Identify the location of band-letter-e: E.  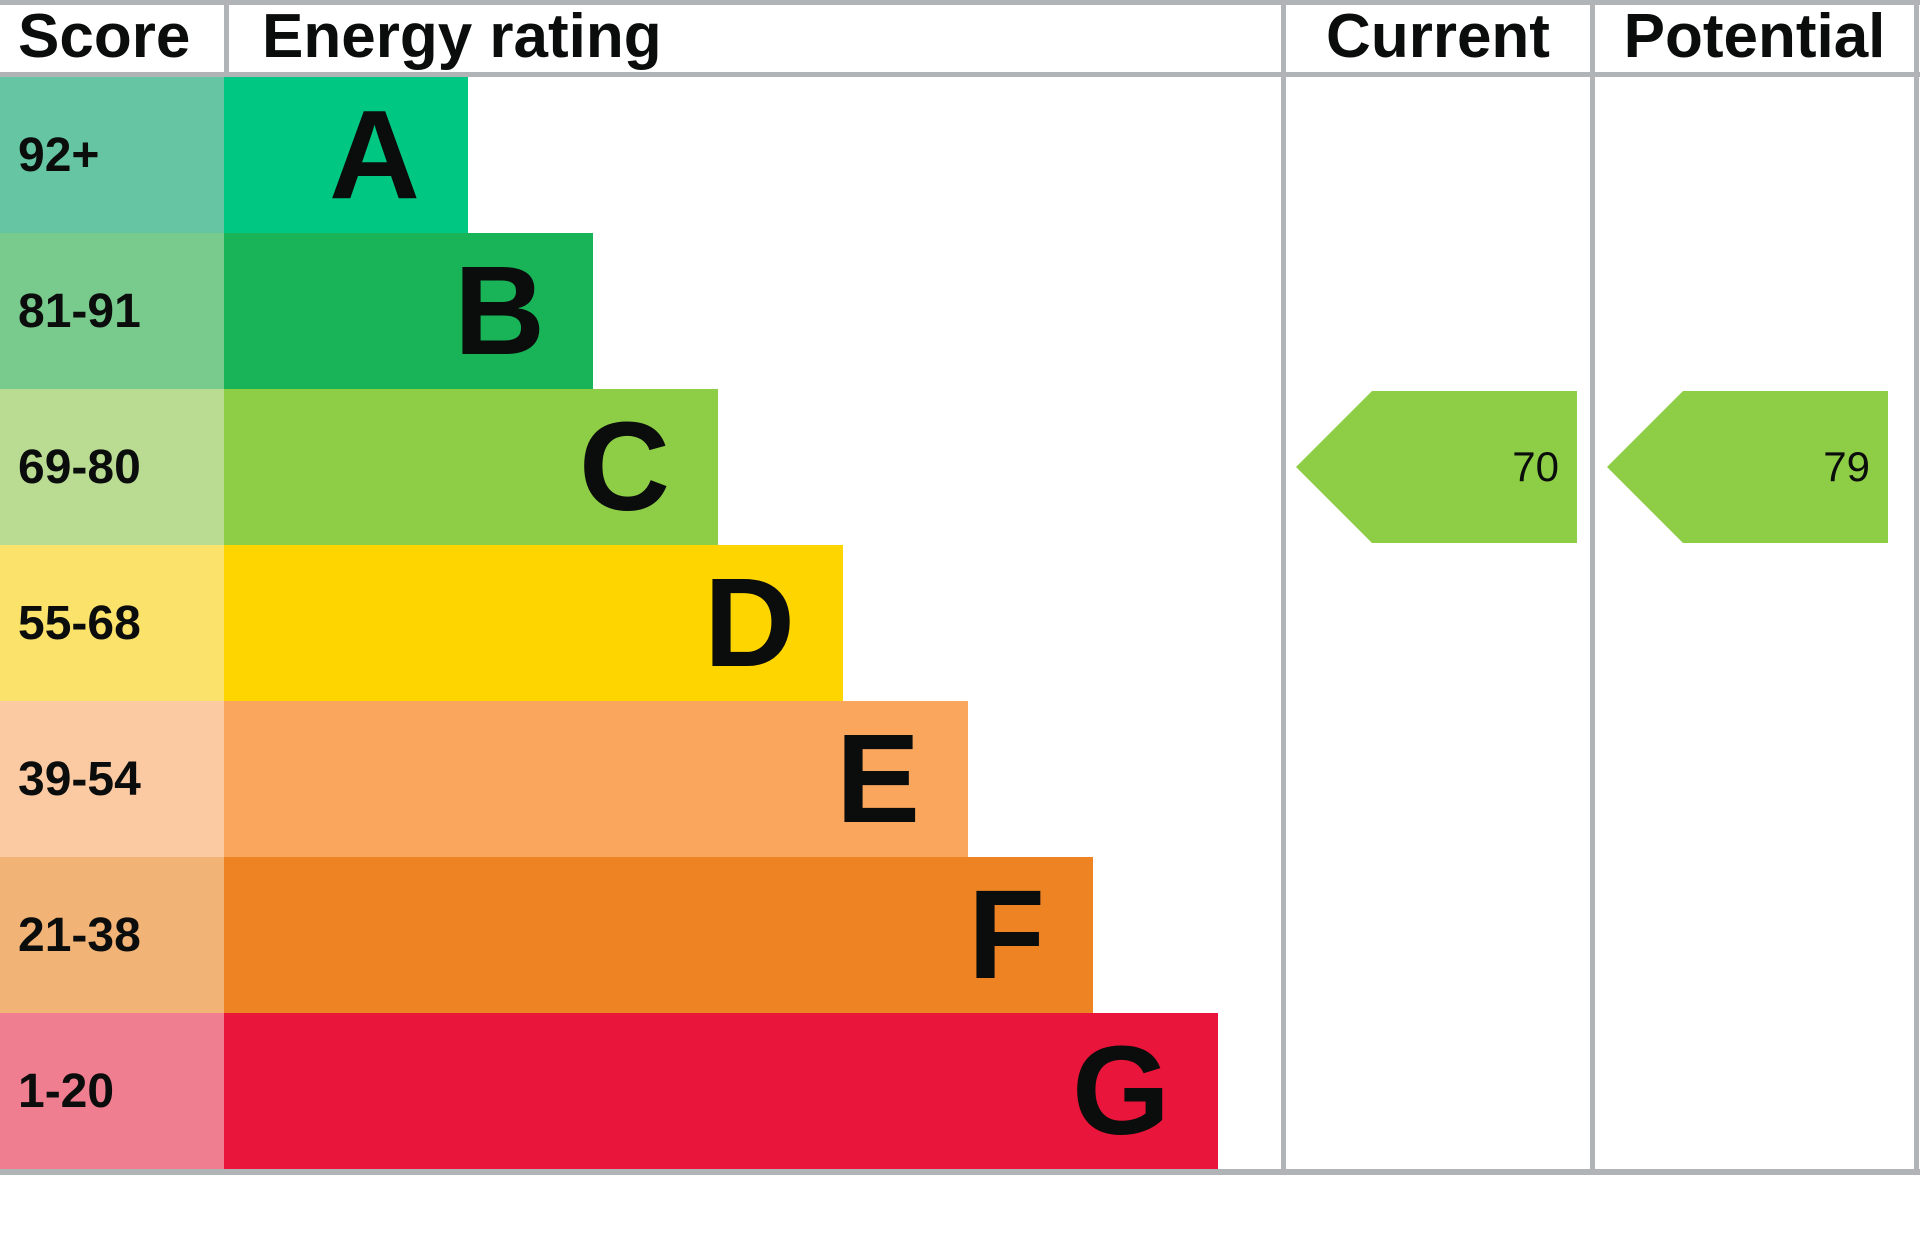
(877, 778).